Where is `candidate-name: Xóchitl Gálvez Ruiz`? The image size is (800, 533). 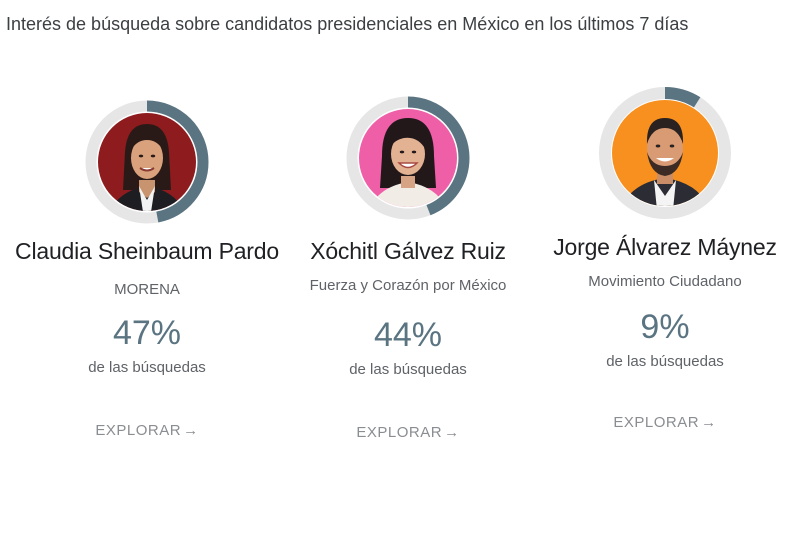
candidate-name: Xóchitl Gálvez Ruiz is located at coordinates (408, 251).